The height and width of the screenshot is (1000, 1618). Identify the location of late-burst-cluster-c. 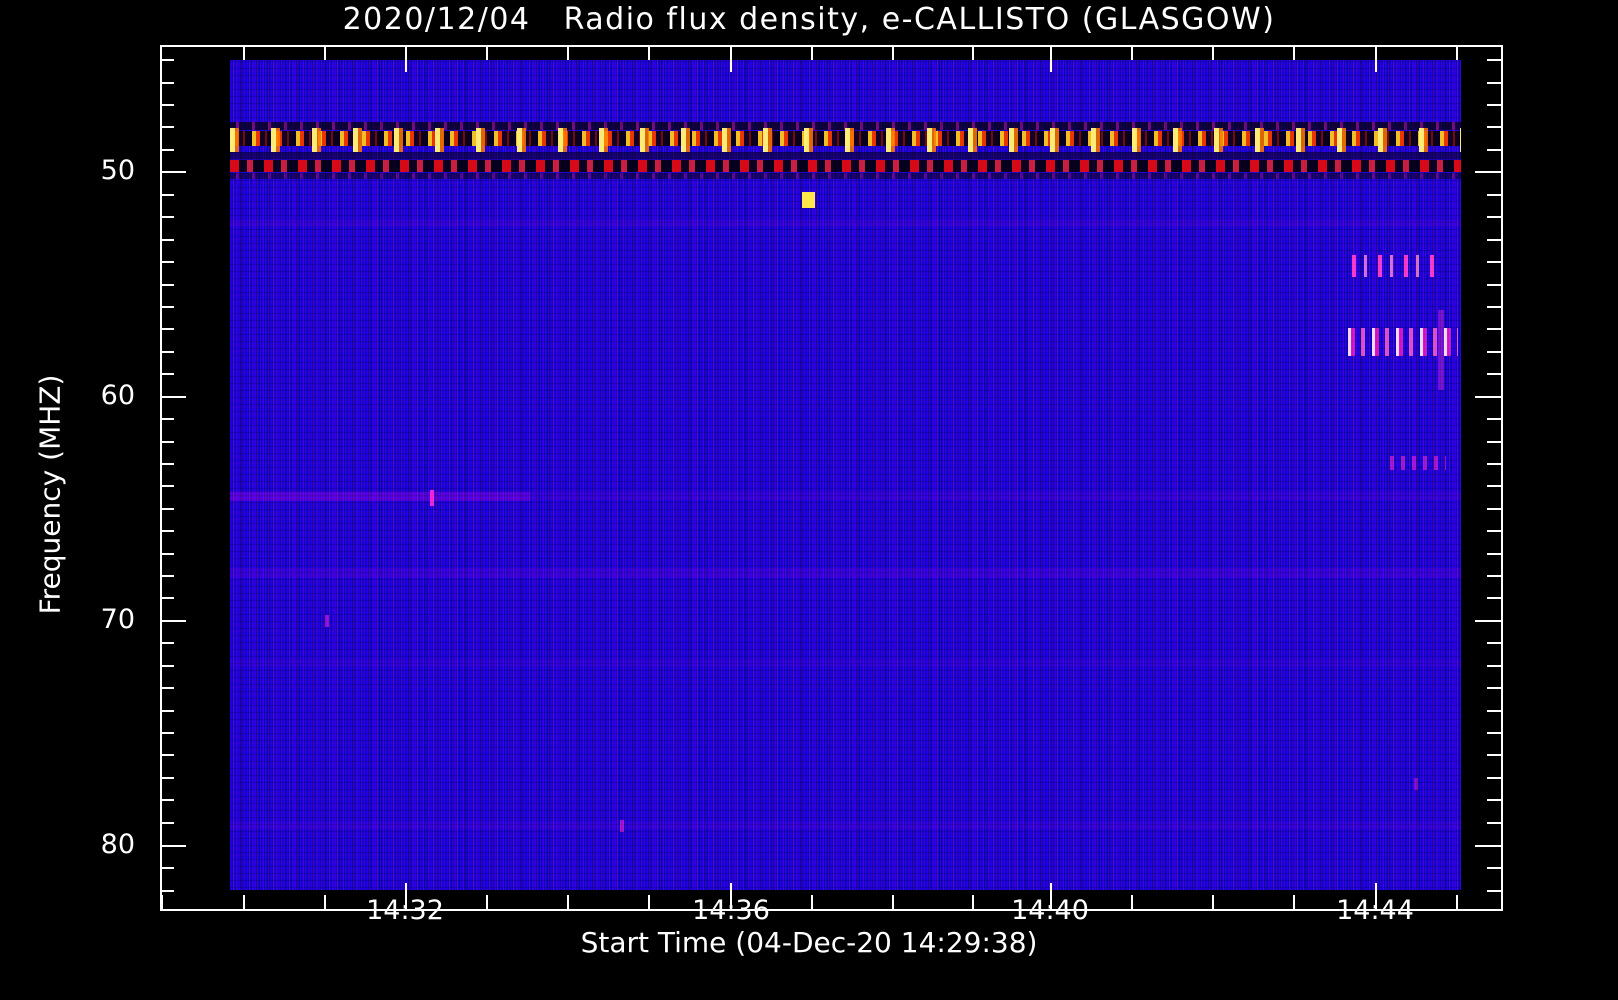
(1418, 463).